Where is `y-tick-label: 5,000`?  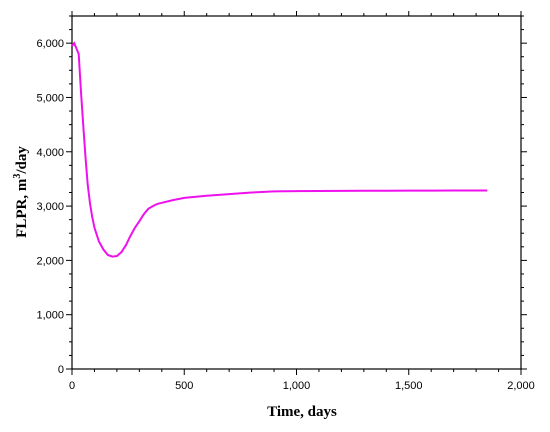
y-tick-label: 5,000 is located at coordinates (50, 98).